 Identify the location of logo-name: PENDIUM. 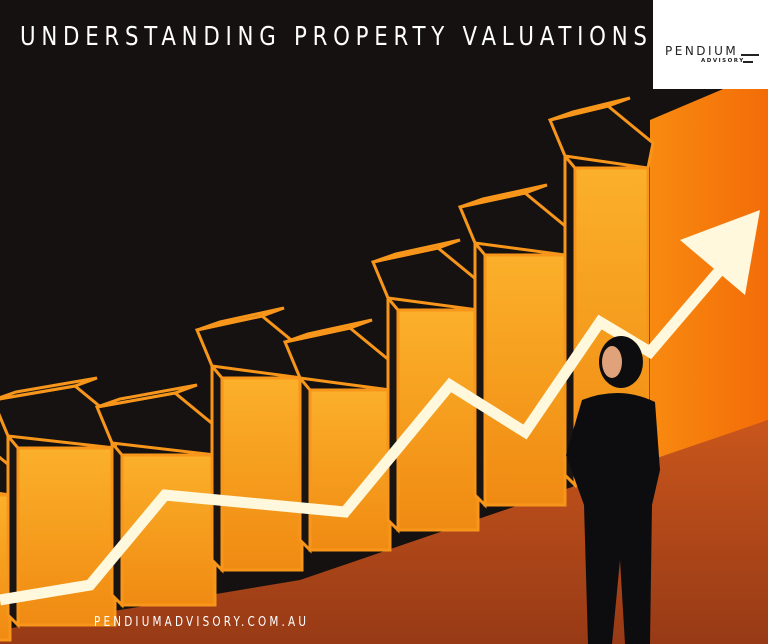
(702, 51).